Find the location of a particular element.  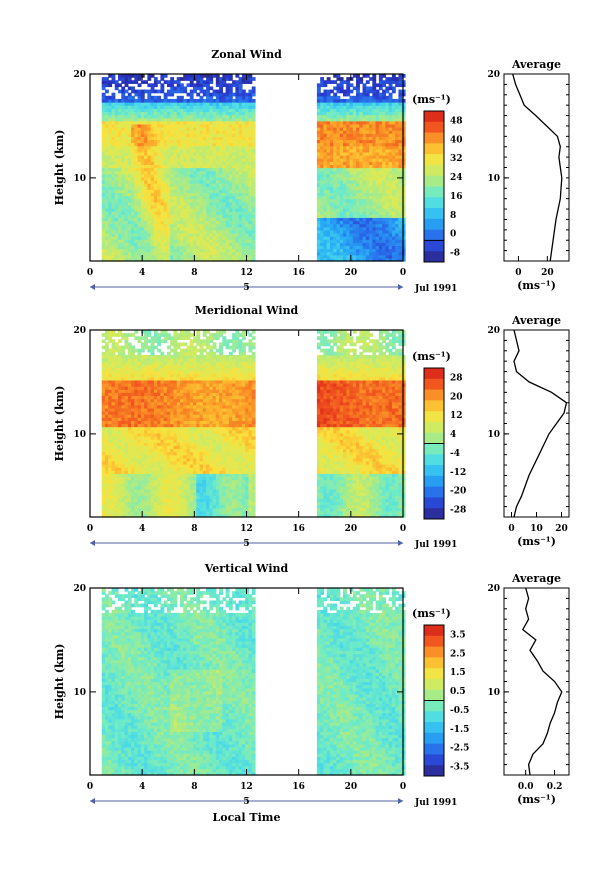

colorbar-tick-label: -0.5 is located at coordinates (459, 711).